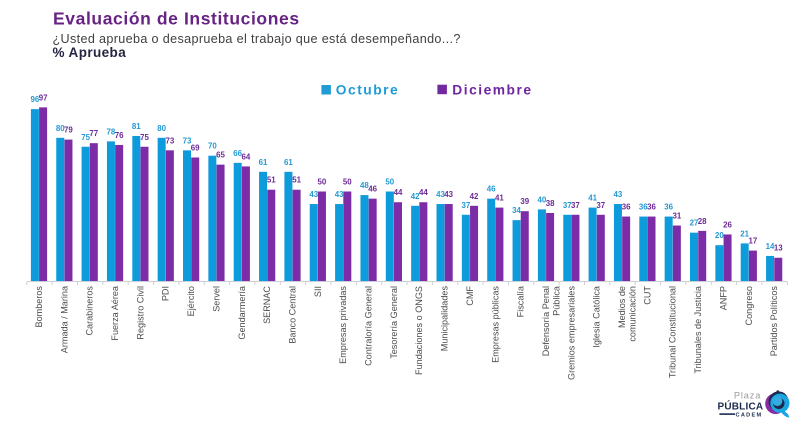 This screenshot has width=800, height=424. I want to click on svg-text: 21, so click(744, 233).